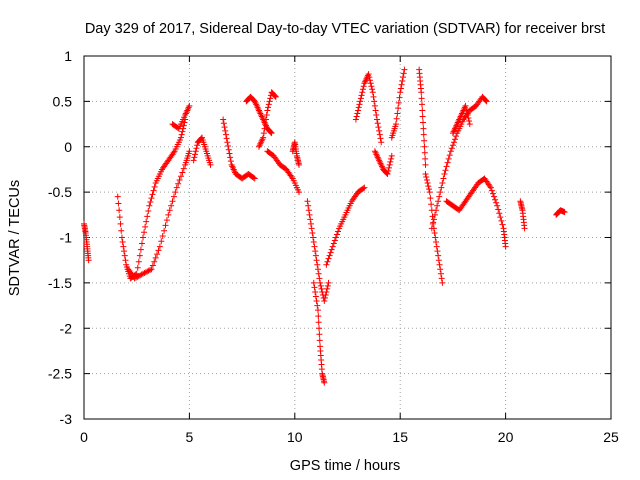 The image size is (640, 480). Describe the element at coordinates (506, 437) in the screenshot. I see `x-tick-label: 20` at that location.